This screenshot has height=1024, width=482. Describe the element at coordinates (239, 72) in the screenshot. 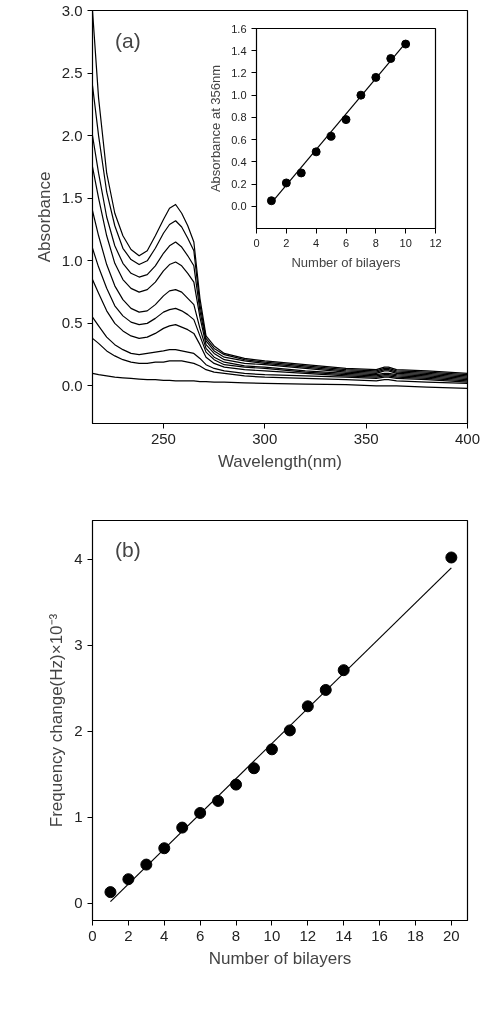

I see `y-tick-label: 1.2` at that location.